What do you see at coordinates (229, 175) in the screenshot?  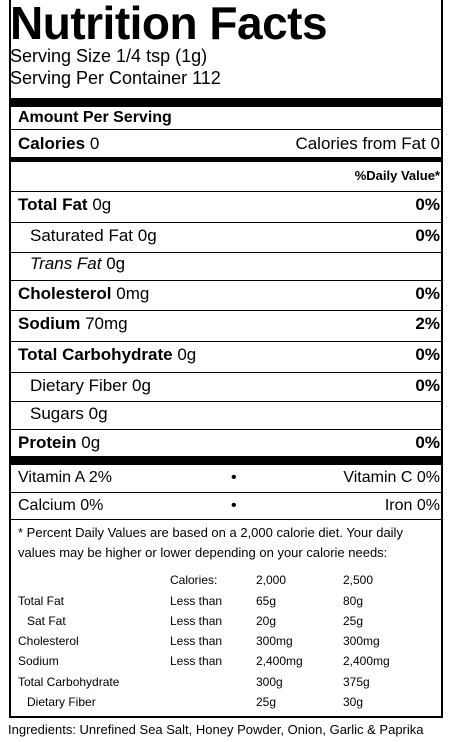 I see `daily-value-header-row: %Daily Value*` at bounding box center [229, 175].